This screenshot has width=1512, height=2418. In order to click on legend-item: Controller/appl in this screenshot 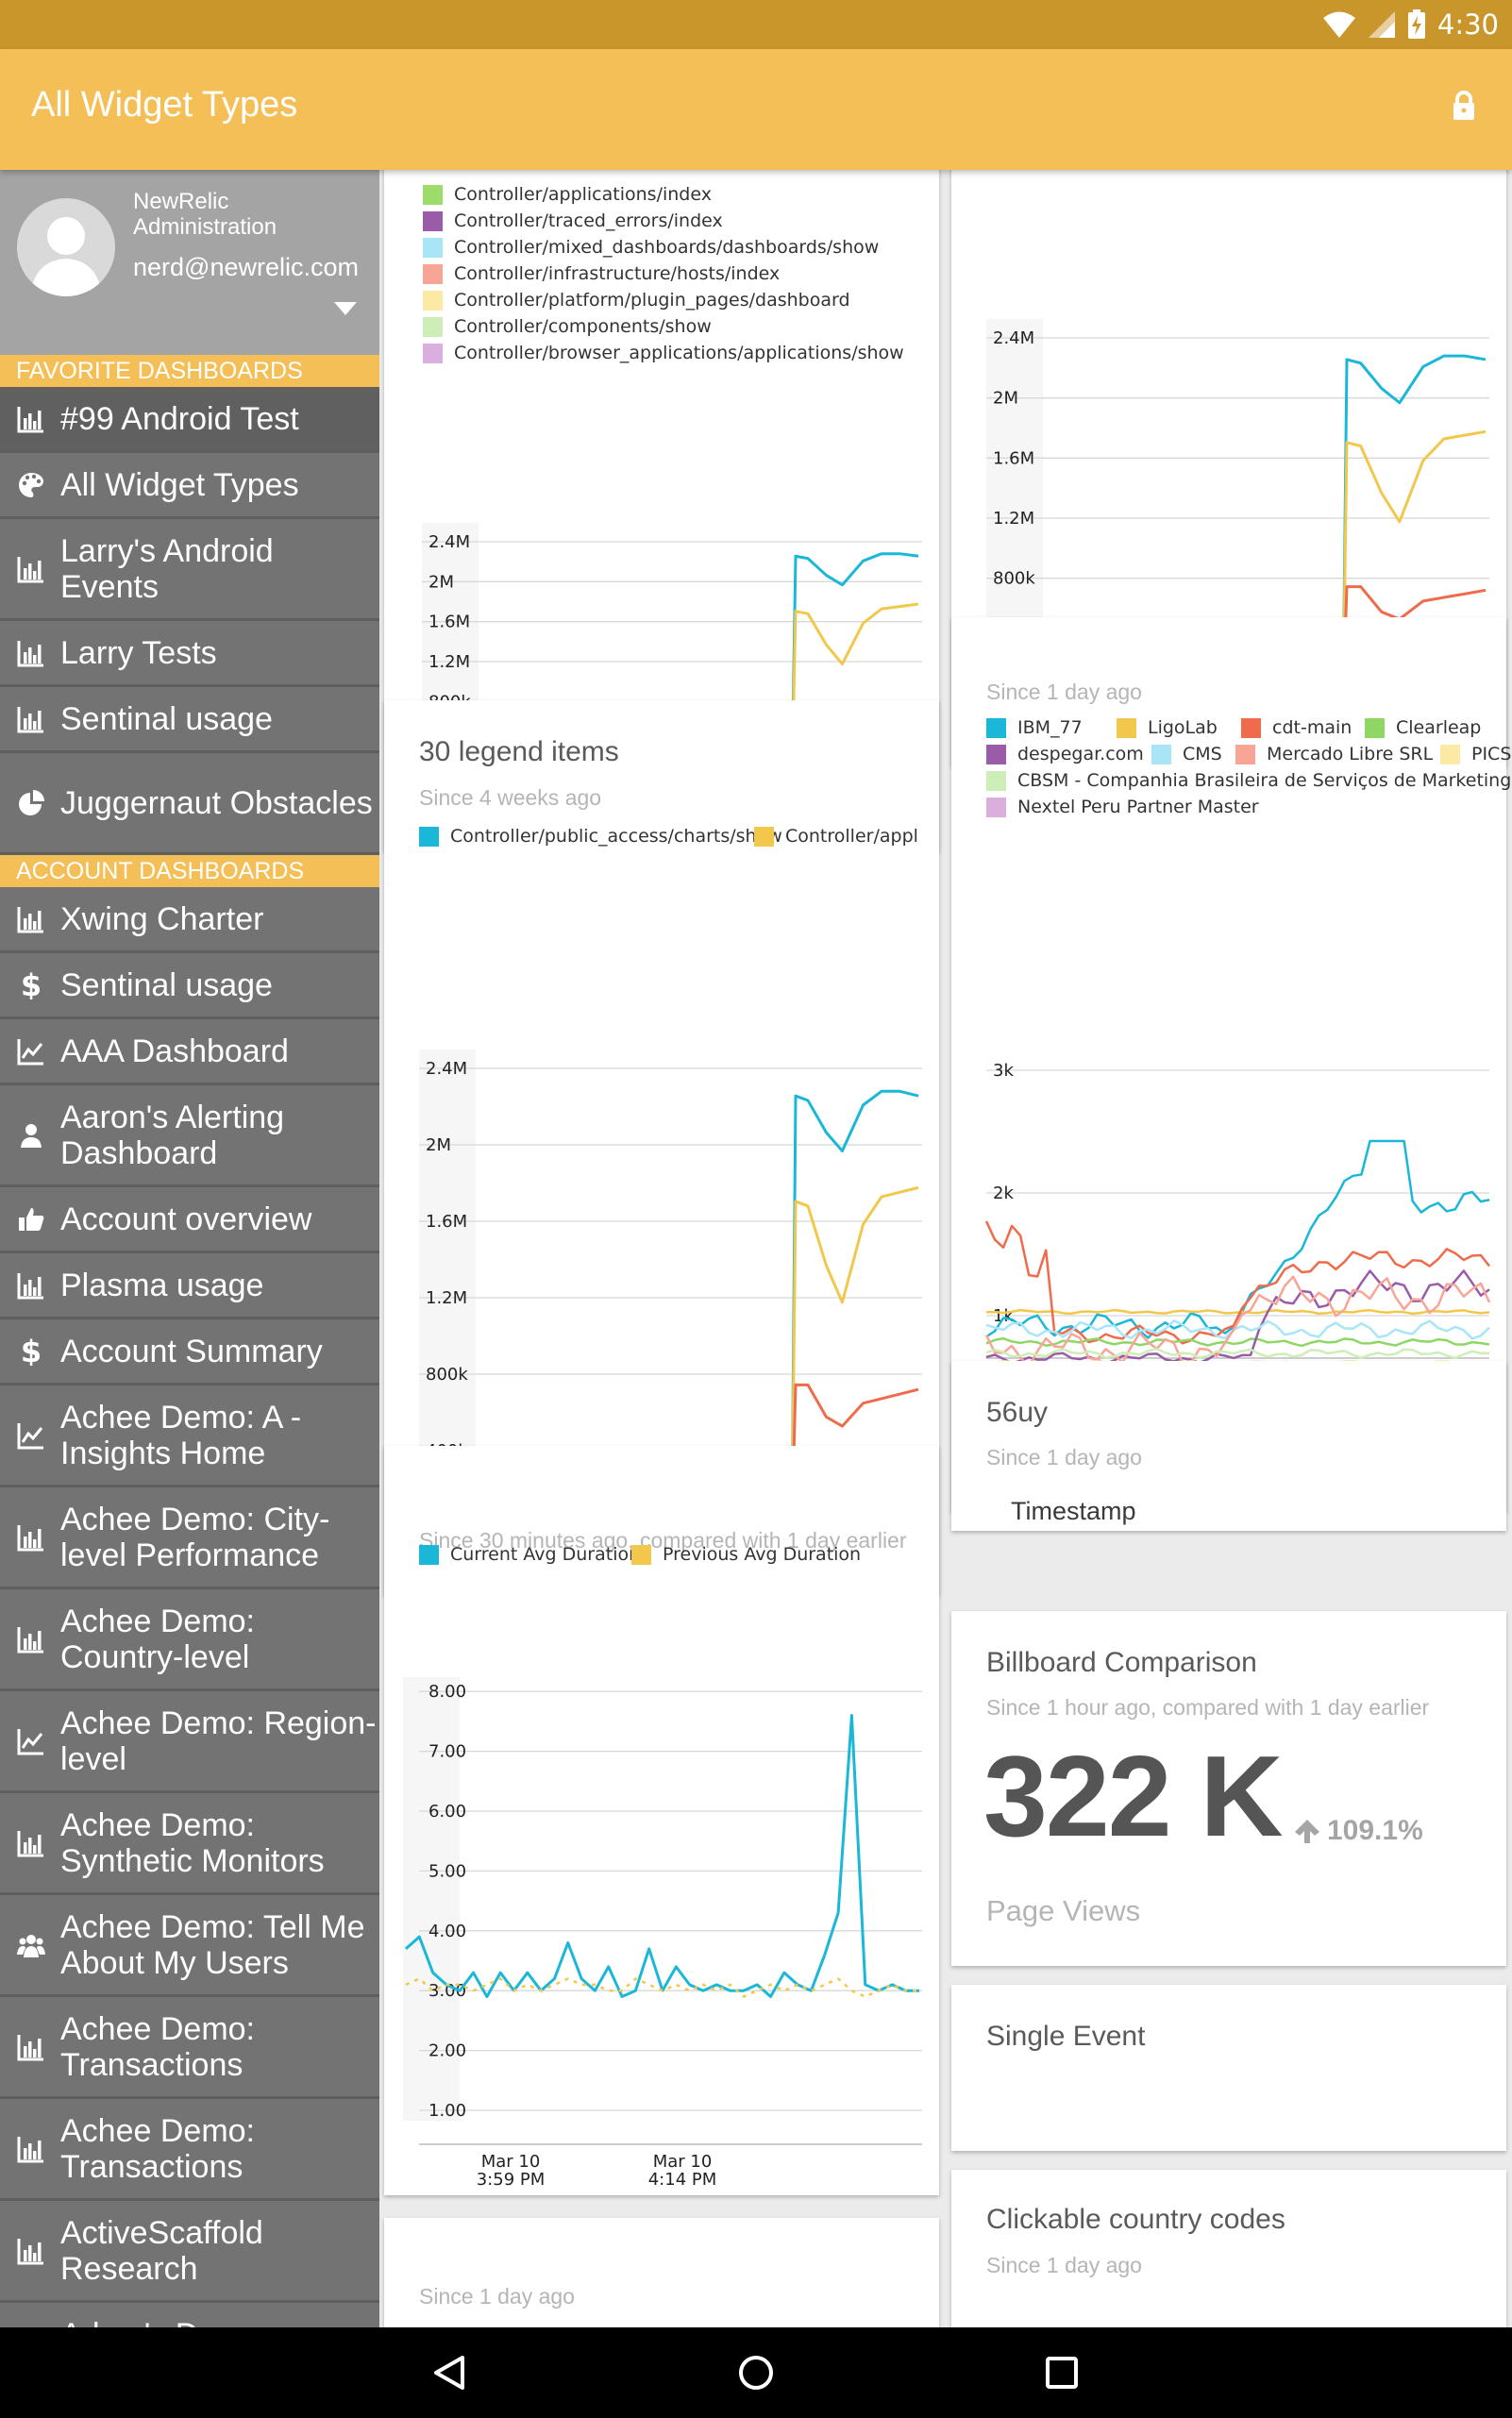, I will do `click(836, 836)`.